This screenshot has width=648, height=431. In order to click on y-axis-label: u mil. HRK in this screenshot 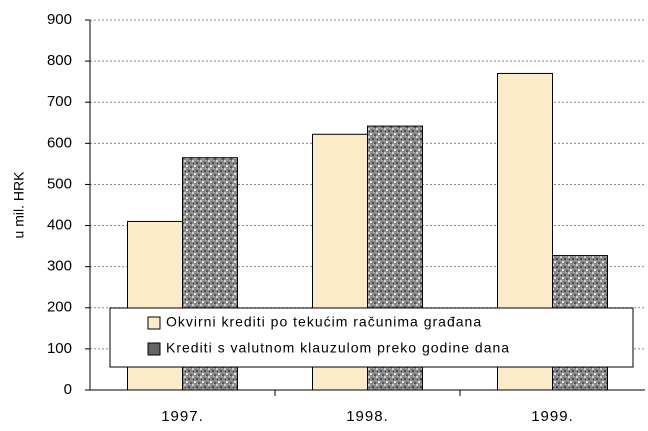, I will do `click(19, 205)`.